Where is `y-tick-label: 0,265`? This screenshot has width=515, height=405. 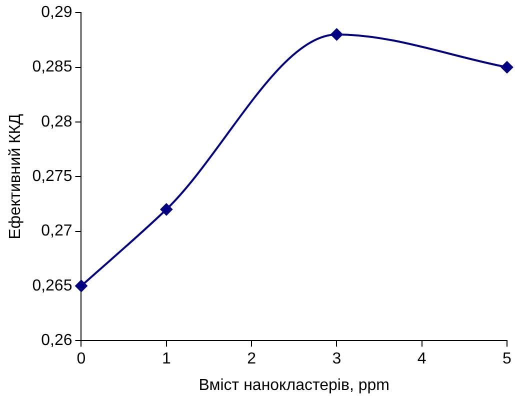
y-tick-label: 0,265 is located at coordinates (52, 285).